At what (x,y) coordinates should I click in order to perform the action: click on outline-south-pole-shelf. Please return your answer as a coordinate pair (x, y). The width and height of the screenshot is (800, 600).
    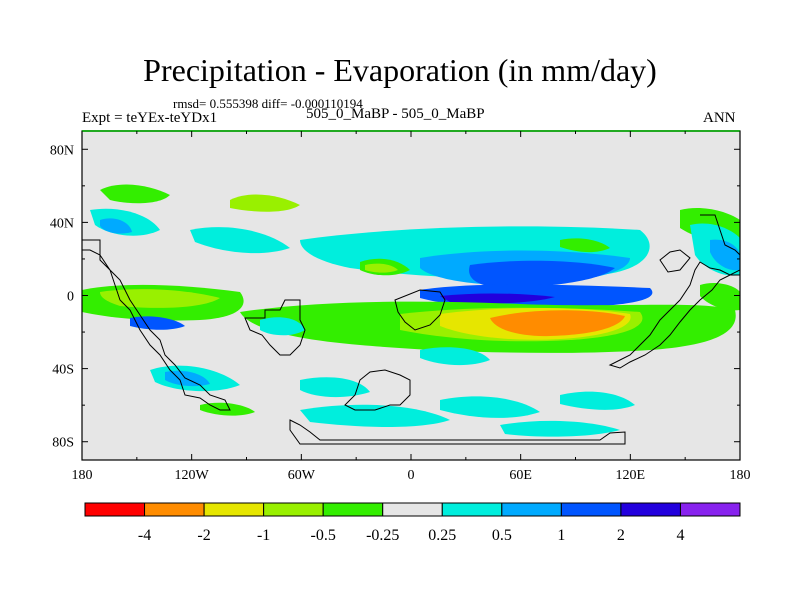
    Looking at the image, I should click on (457, 432).